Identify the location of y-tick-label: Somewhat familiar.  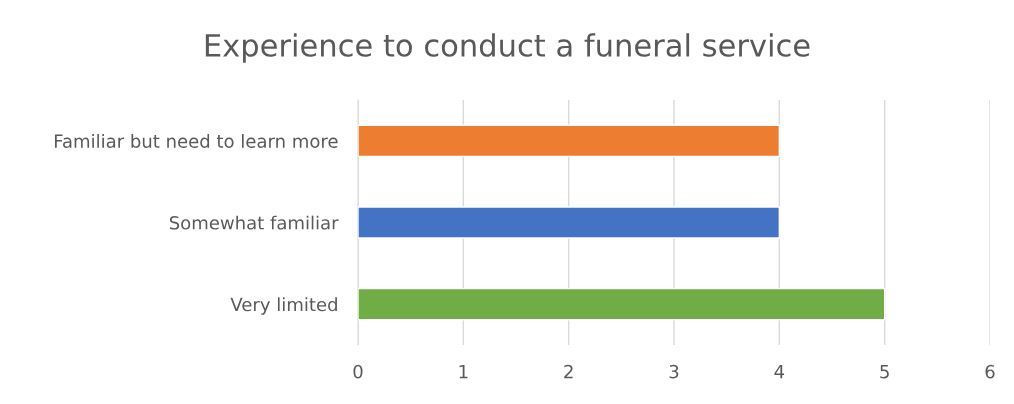
(254, 222).